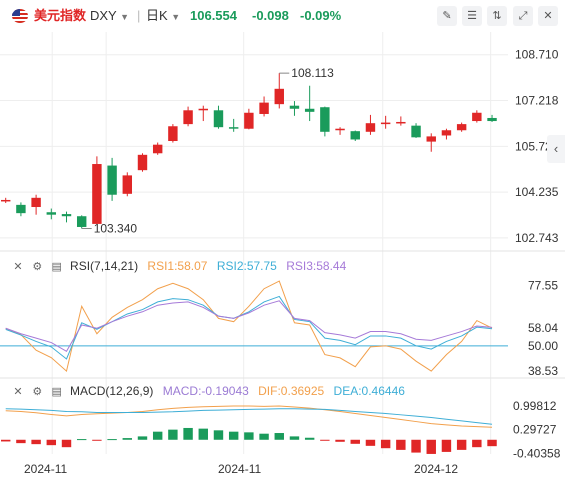 Image resolution: width=565 pixels, height=488 pixels. Describe the element at coordinates (103, 15) in the screenshot. I see `symbol-label: DXY` at that location.